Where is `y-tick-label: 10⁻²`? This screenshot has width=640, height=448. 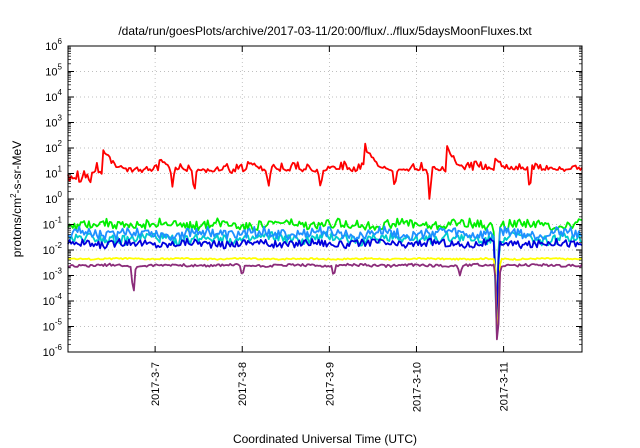
y-tick-label: 10⁻² is located at coordinates (53, 249).